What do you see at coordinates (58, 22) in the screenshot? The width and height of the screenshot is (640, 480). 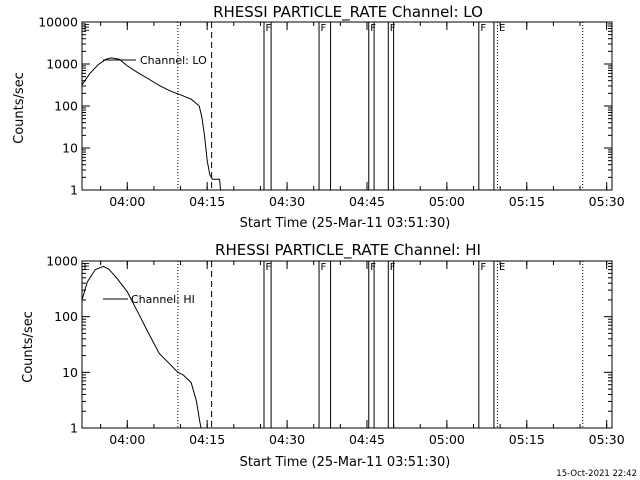 I see `y-tick-label-lo: 10000` at bounding box center [58, 22].